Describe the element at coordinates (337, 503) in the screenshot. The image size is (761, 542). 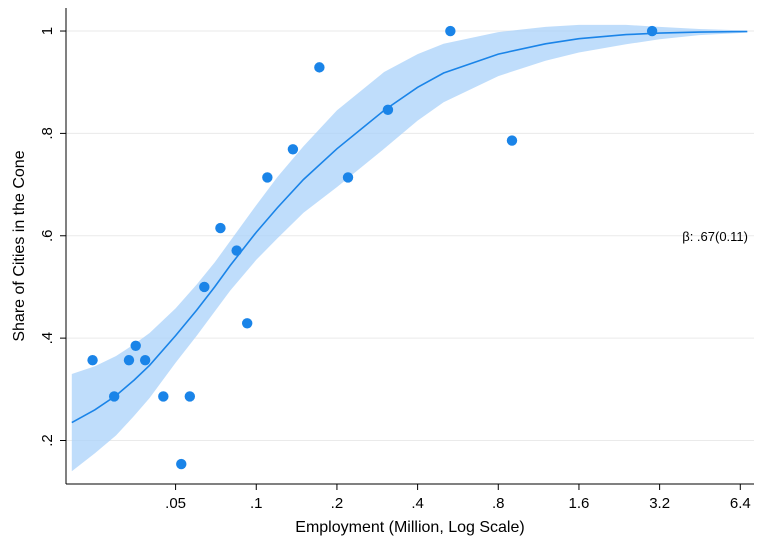
I see `x-tick-label: .2` at that location.